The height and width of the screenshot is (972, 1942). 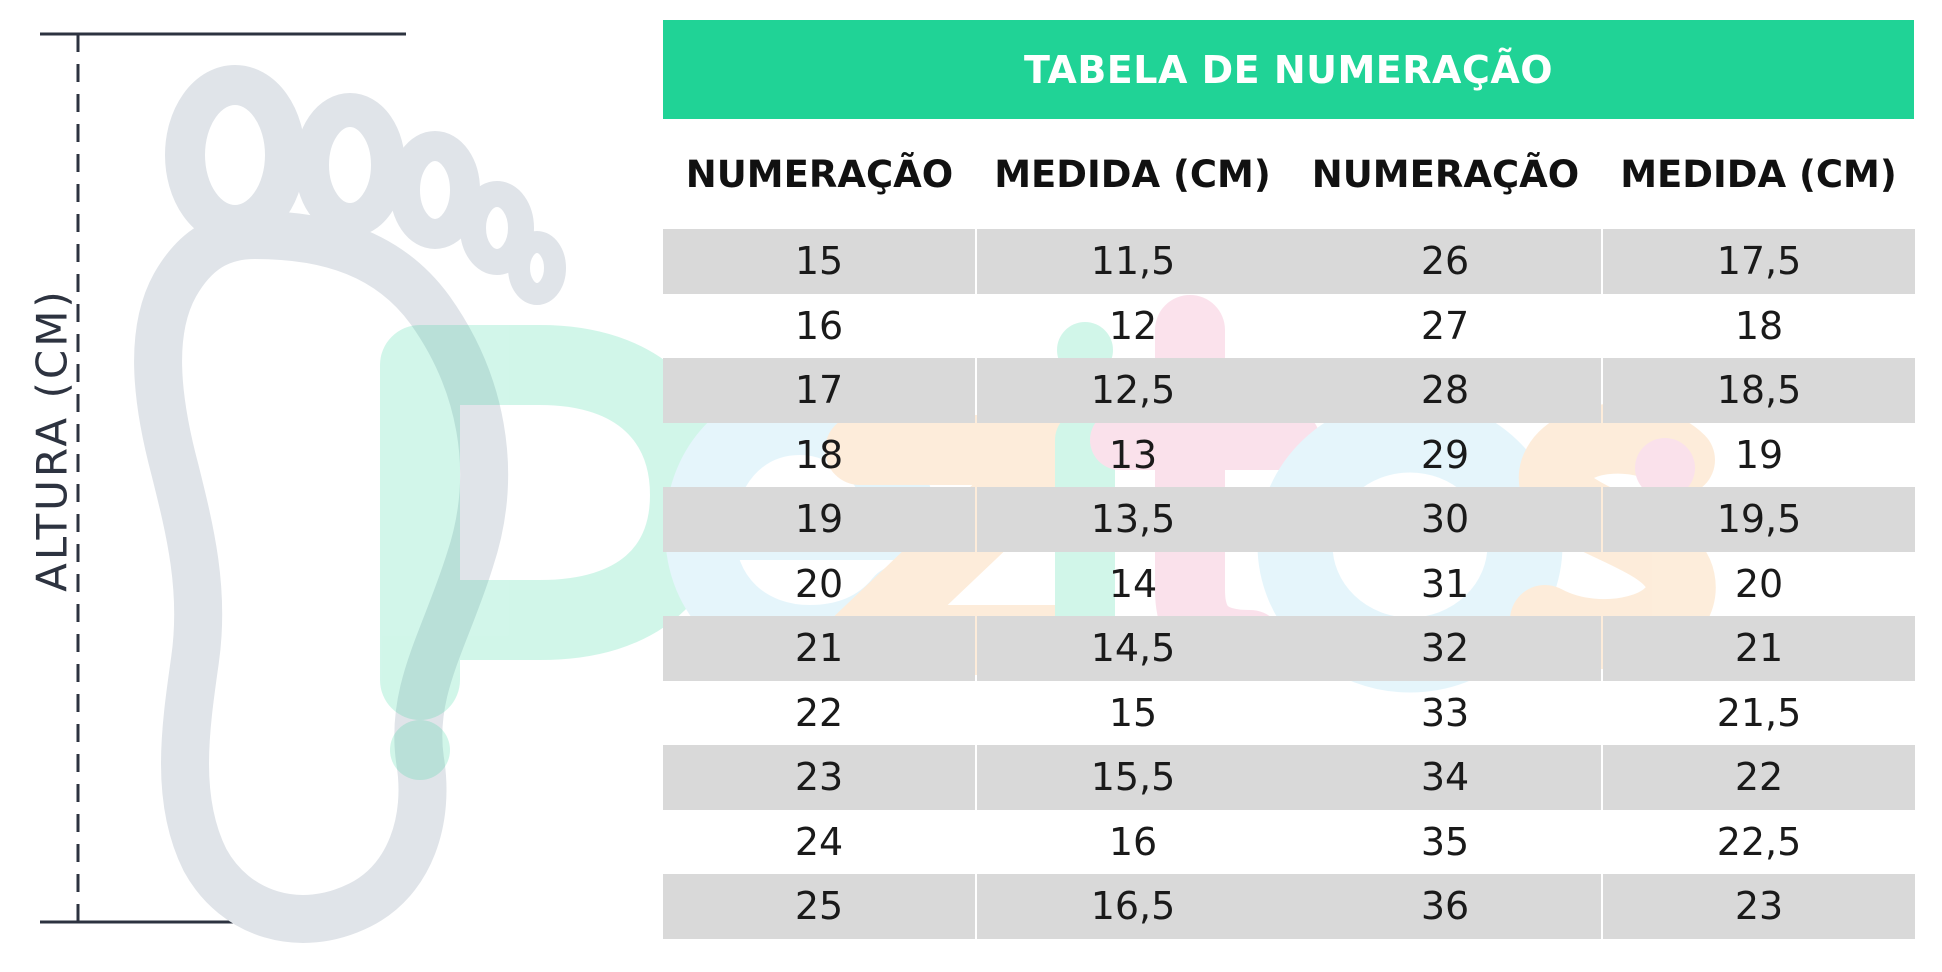 What do you see at coordinates (1759, 261) in the screenshot?
I see `measure-cell: 17,5` at bounding box center [1759, 261].